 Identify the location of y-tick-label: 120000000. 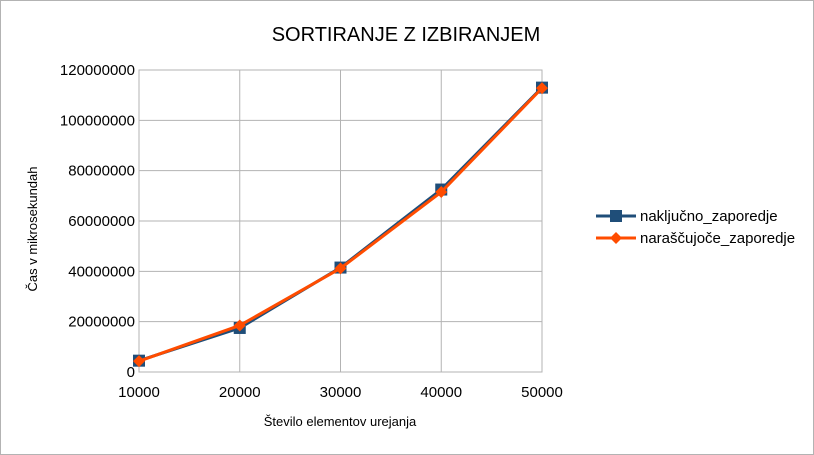
(97, 70).